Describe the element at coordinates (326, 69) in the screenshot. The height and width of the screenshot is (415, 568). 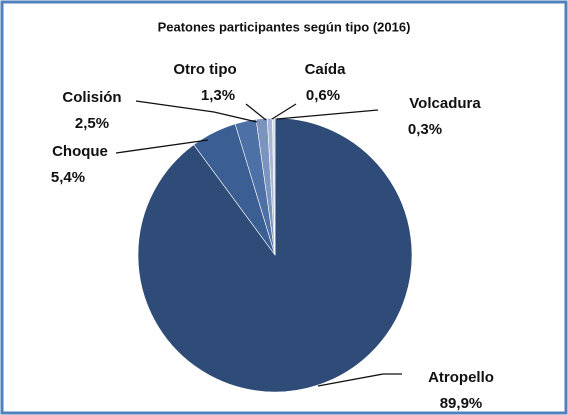
I see `slice-label: Caída` at that location.